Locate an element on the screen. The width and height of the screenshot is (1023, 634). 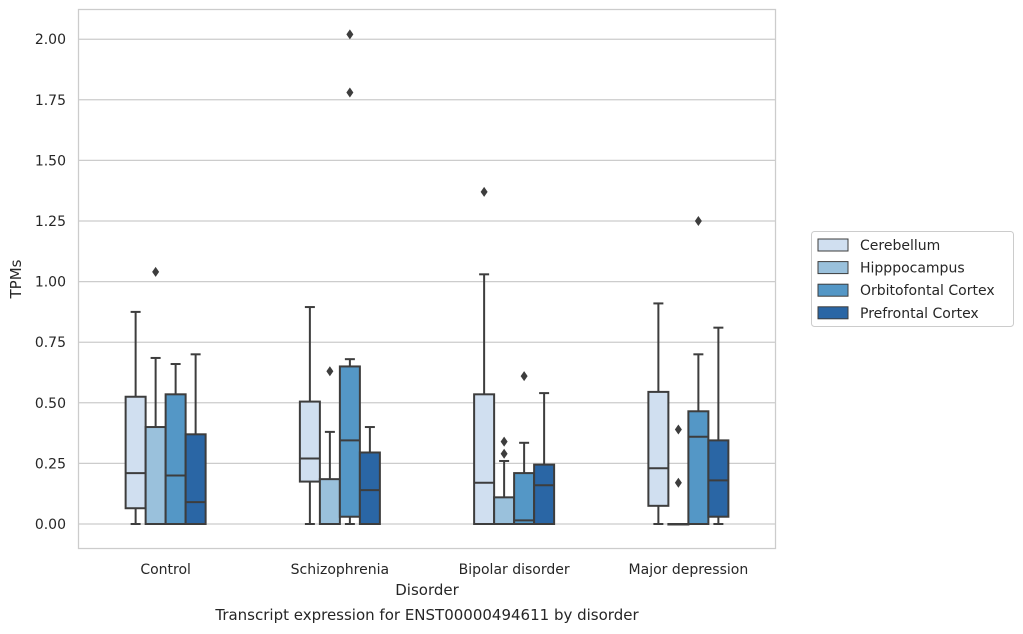
legend-label: Hipppocampus is located at coordinates (912, 269).